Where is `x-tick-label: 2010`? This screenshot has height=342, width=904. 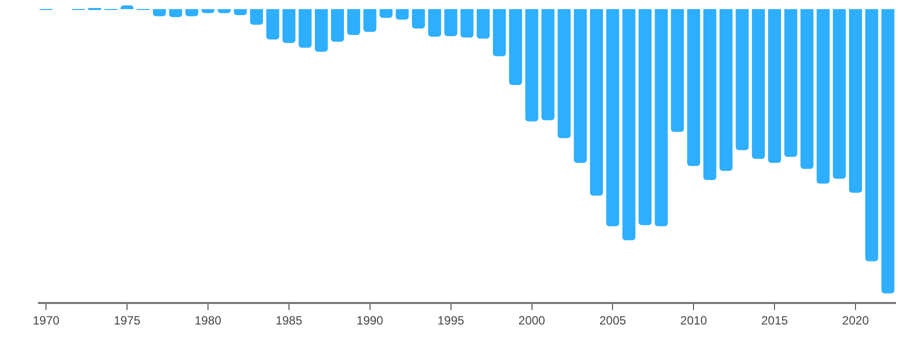
x-tick-label: 2010 is located at coordinates (694, 320).